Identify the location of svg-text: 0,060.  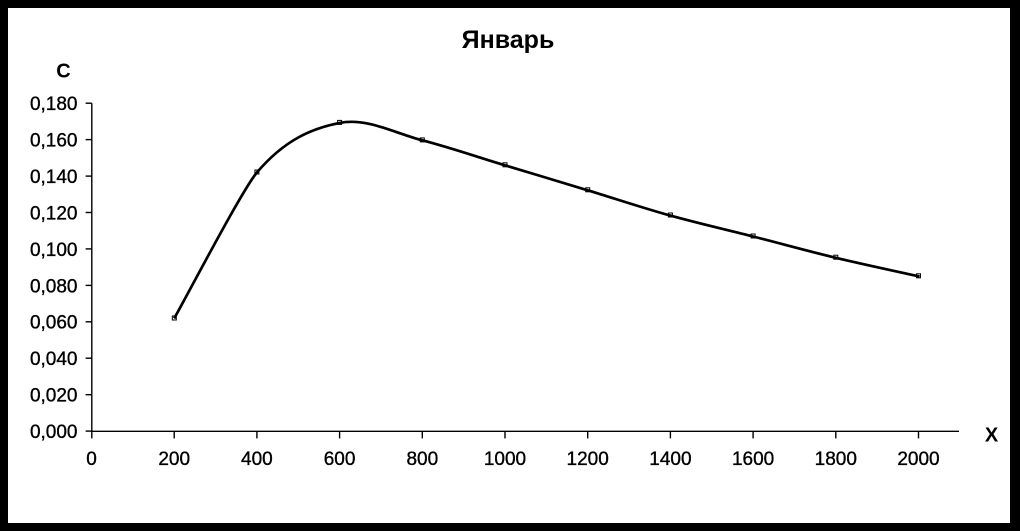
(54, 323).